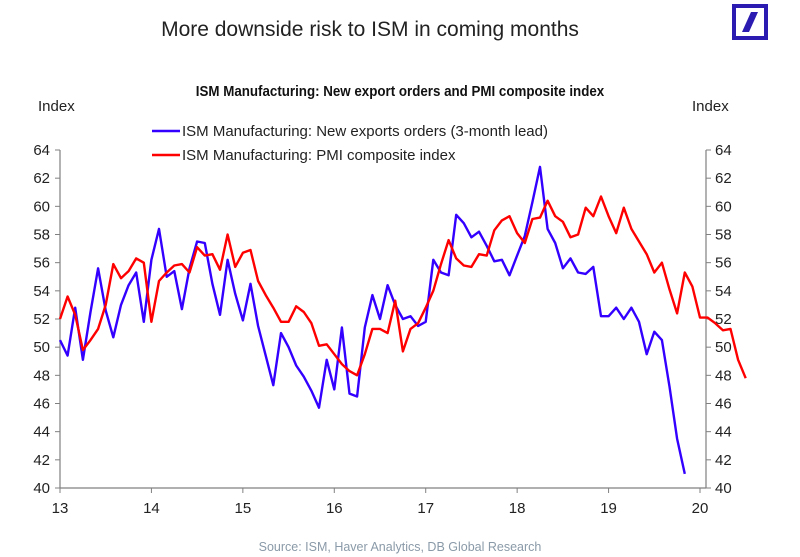 The height and width of the screenshot is (557, 800). What do you see at coordinates (710, 106) in the screenshot?
I see `right-axis-label: Index` at bounding box center [710, 106].